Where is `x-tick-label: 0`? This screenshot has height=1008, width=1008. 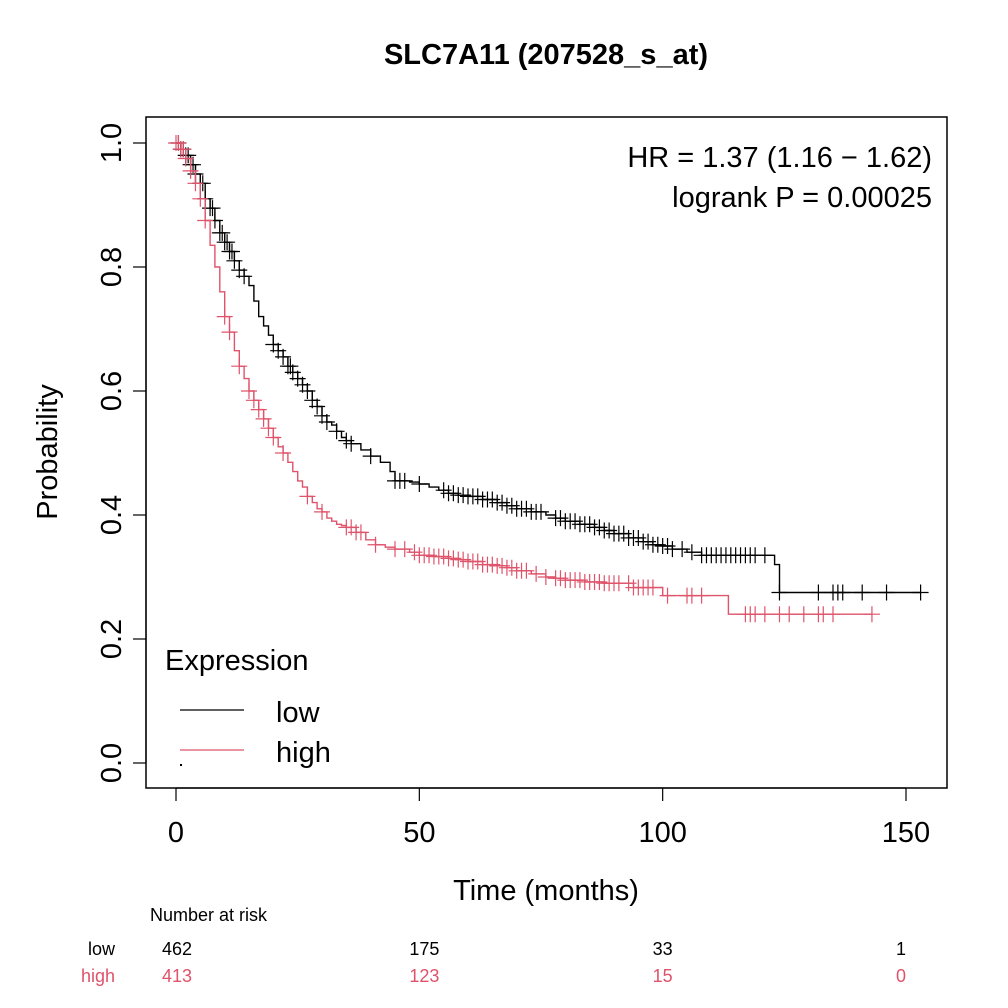 x-tick-label: 0 is located at coordinates (176, 833).